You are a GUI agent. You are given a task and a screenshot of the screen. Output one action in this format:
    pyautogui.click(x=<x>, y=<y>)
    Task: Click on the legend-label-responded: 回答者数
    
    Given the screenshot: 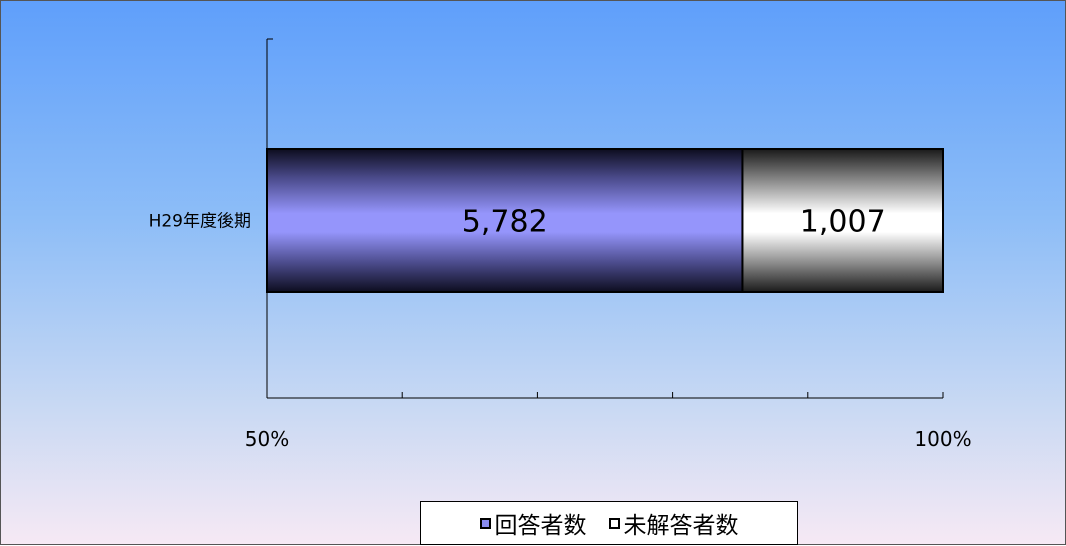 What is the action you would take?
    pyautogui.click(x=540, y=526)
    